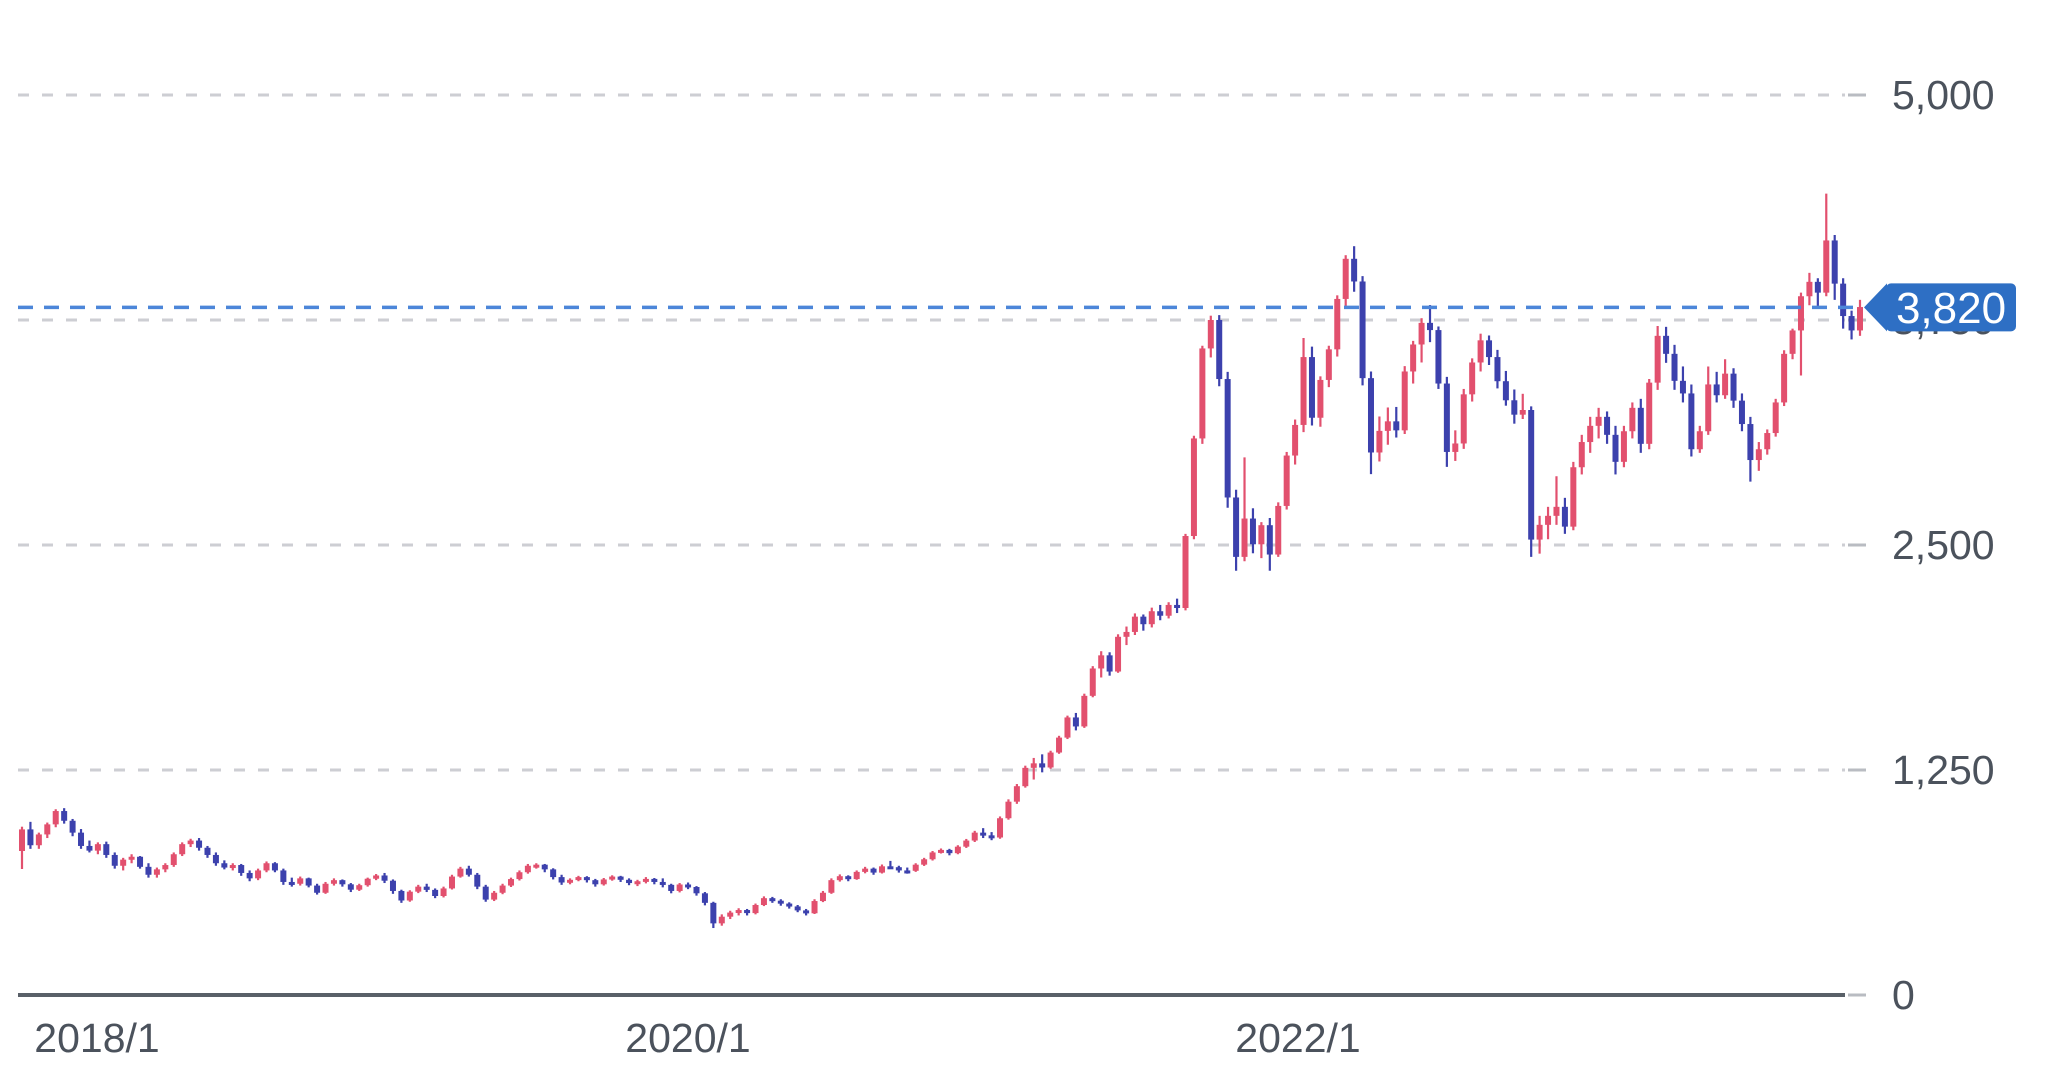 The height and width of the screenshot is (1090, 2048). I want to click on x-axis-label: 2022/1, so click(1297, 1038).